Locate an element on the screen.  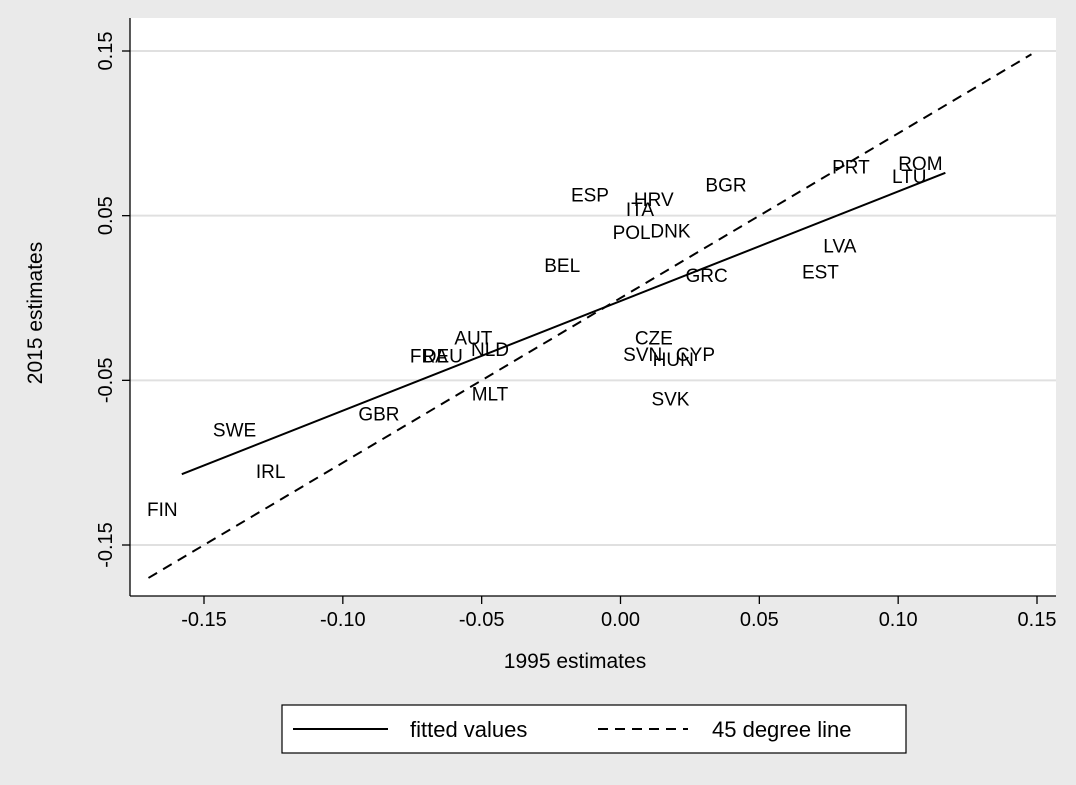
y-tick-label: -0.05 is located at coordinates (106, 381).